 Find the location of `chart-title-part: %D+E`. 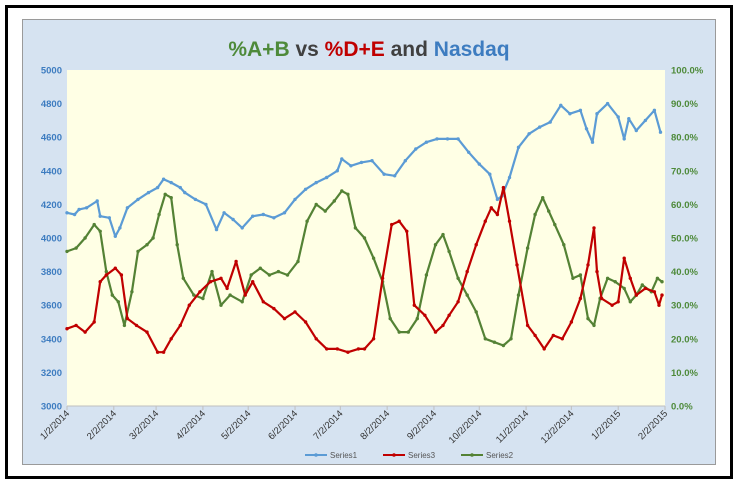

chart-title-part: %D+E is located at coordinates (355, 49).